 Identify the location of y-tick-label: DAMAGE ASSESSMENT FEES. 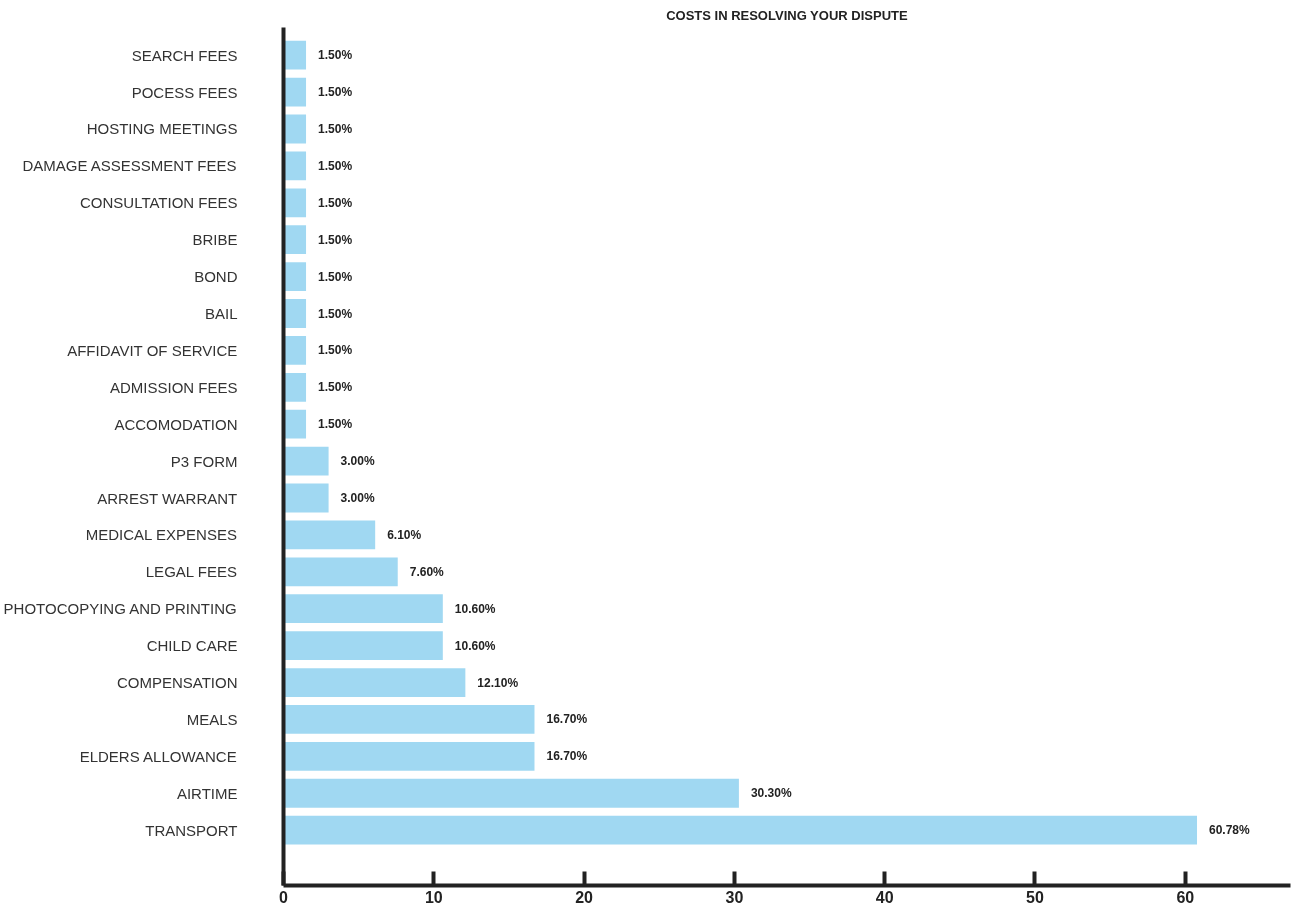
(129, 166).